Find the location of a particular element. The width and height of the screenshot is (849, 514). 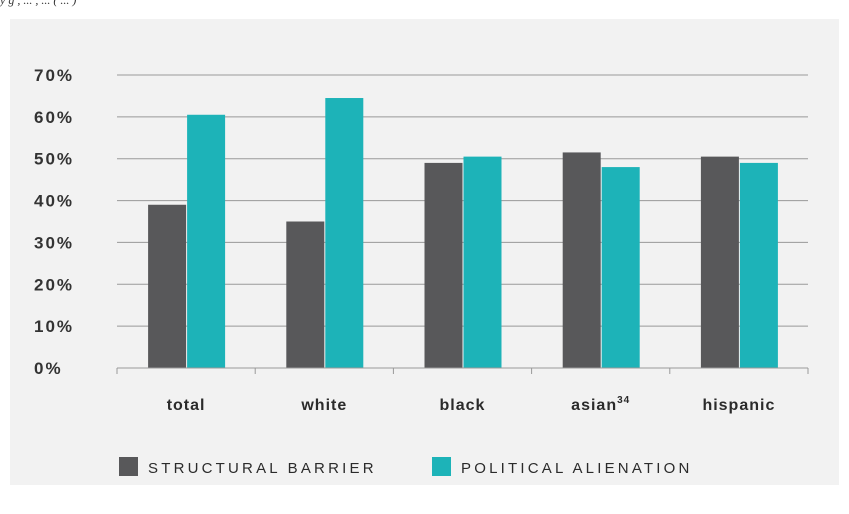

y-tick-label: 60% is located at coordinates (54, 117).